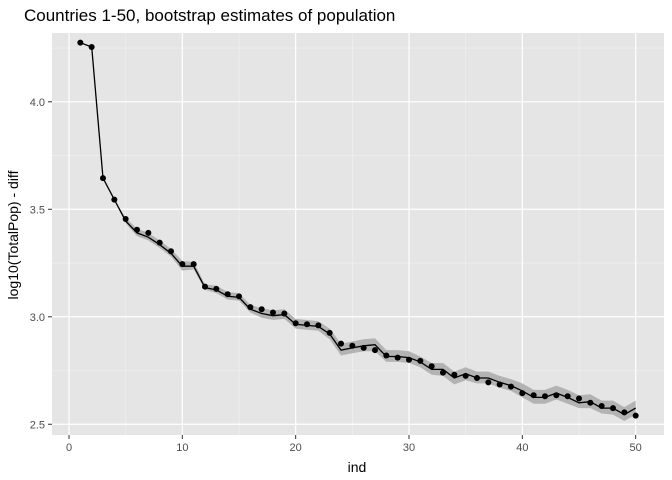 The height and width of the screenshot is (480, 672). What do you see at coordinates (69, 448) in the screenshot?
I see `x-tick-label: 0` at bounding box center [69, 448].